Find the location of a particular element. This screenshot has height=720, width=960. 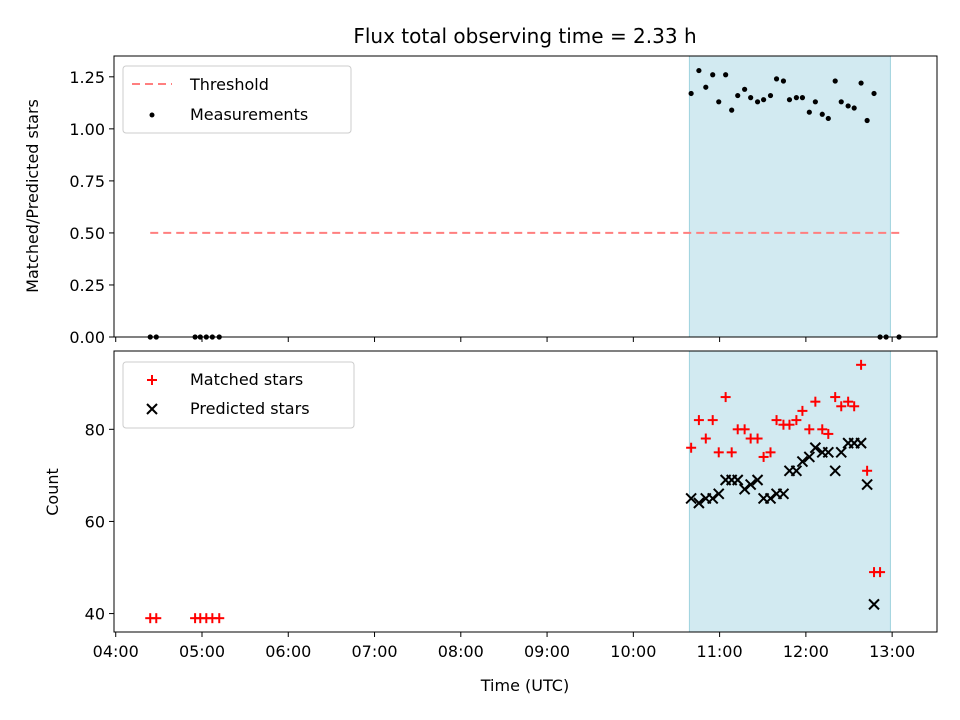

predicted-legend-label: Predicted stars is located at coordinates (250, 408).